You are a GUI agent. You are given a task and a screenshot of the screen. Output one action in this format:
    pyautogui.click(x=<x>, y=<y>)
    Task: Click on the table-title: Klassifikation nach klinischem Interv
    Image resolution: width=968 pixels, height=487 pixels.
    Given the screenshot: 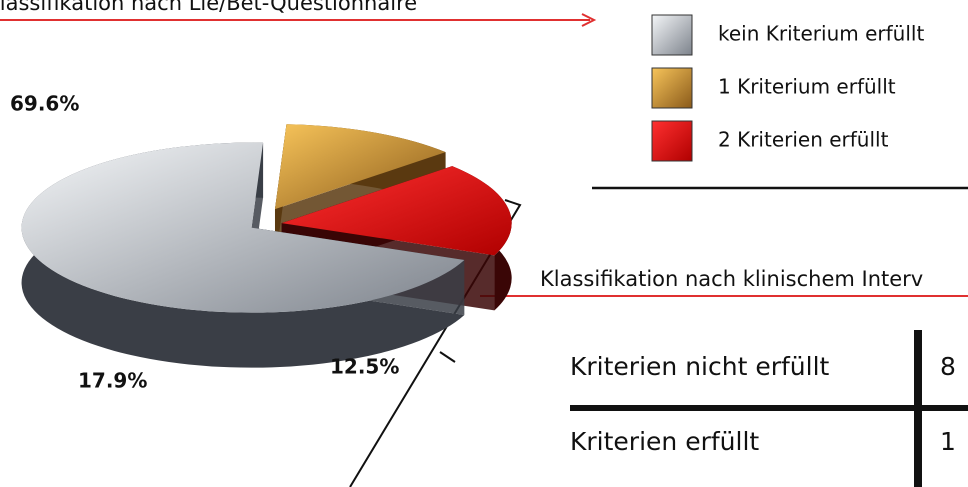 What is the action you would take?
    pyautogui.click(x=731, y=279)
    